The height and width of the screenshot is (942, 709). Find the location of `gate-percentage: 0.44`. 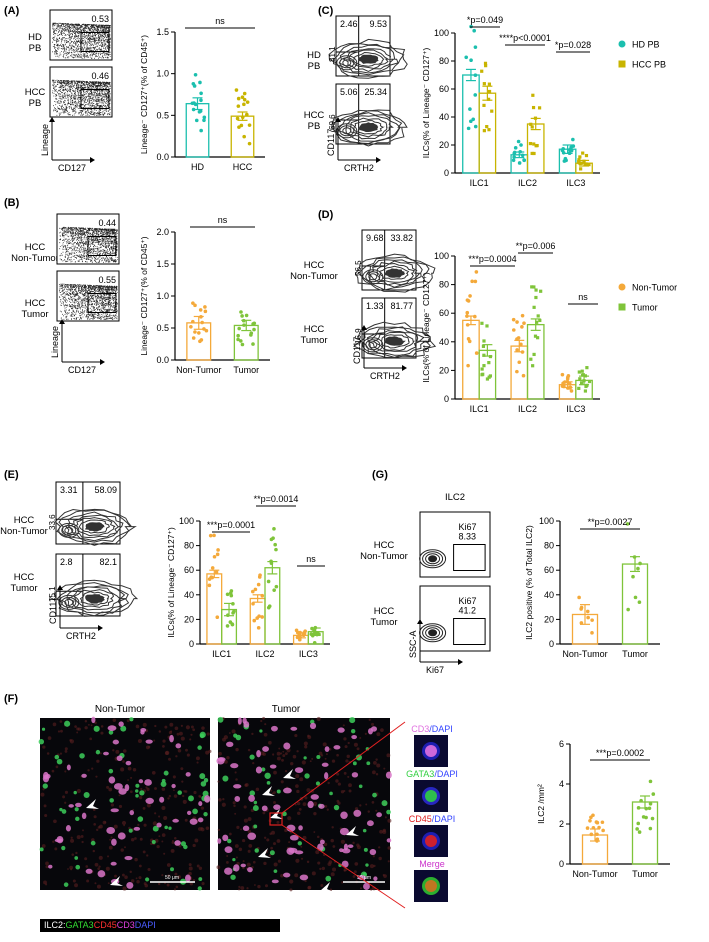

gate-percentage: 0.44 is located at coordinates (107, 223).